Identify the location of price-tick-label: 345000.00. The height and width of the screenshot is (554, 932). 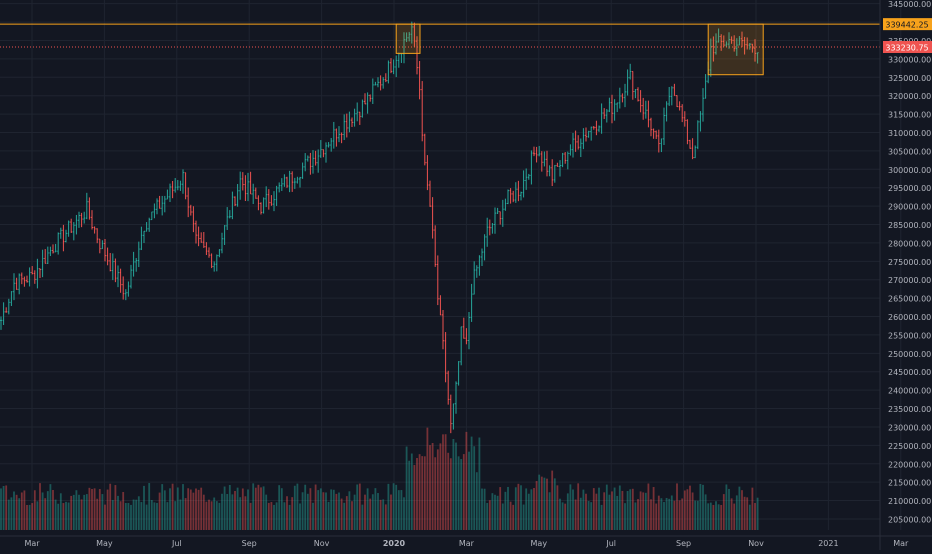
(909, 4).